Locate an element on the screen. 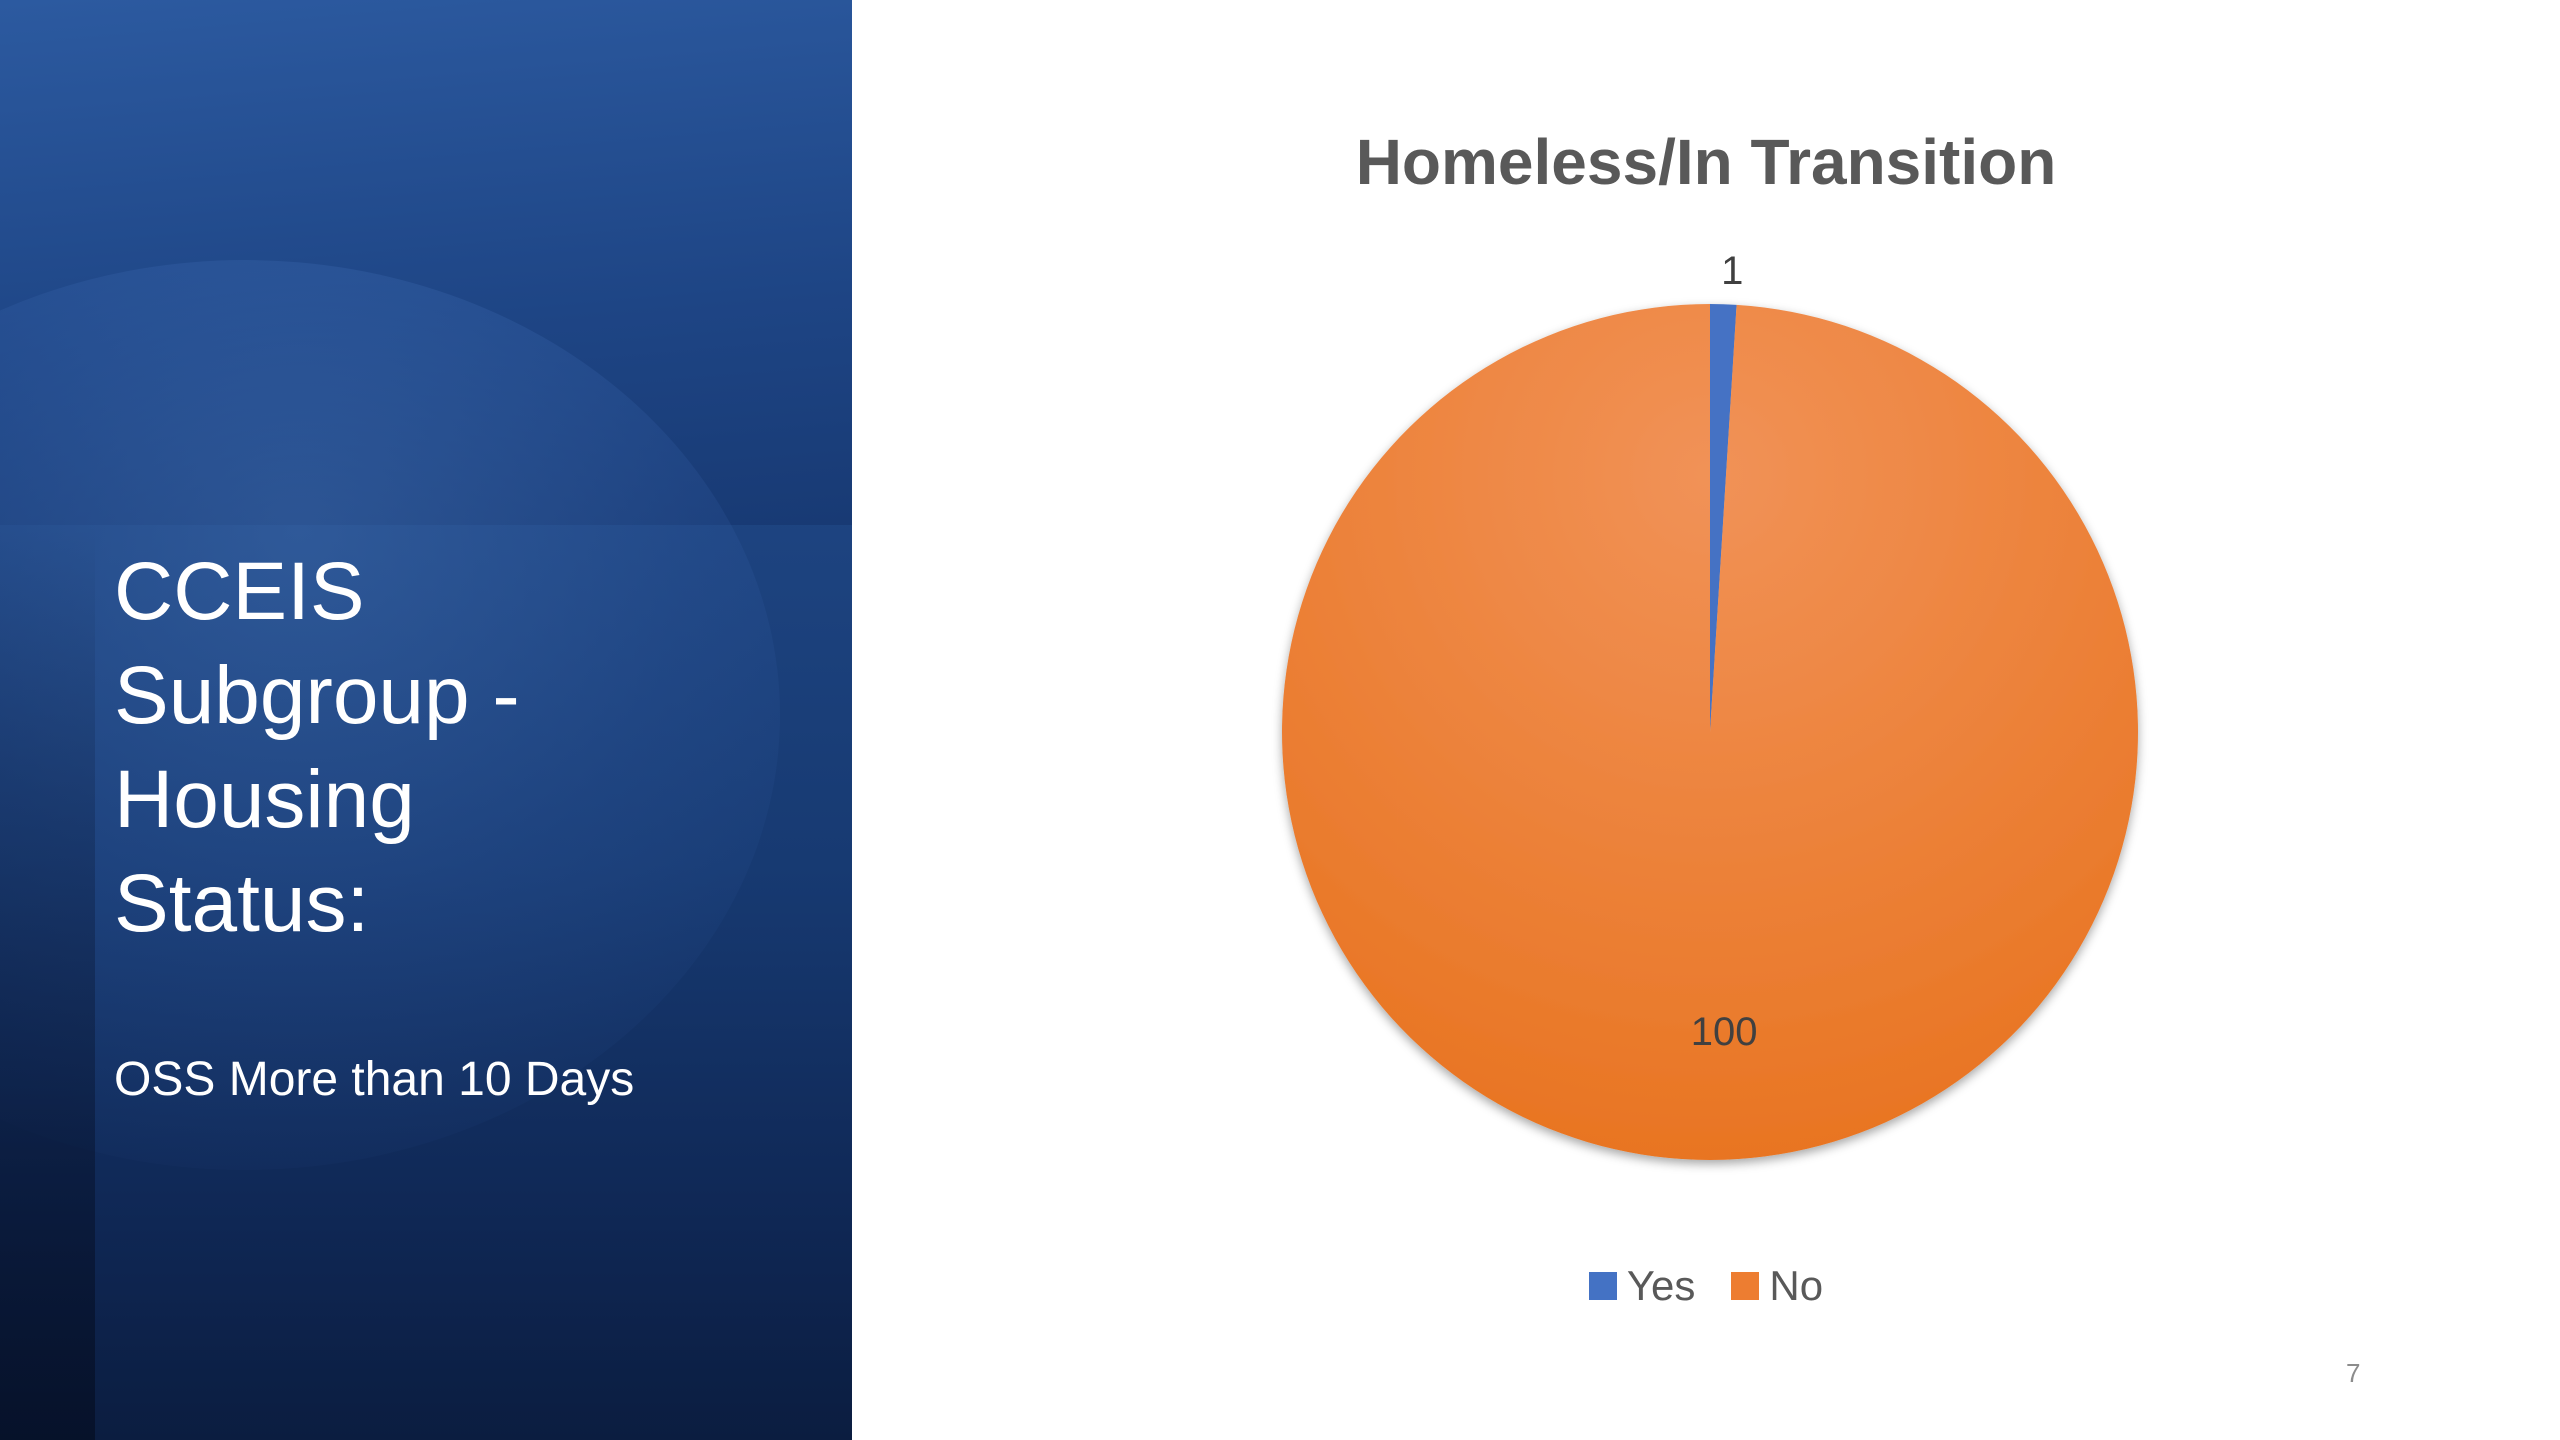 Image resolution: width=2560 pixels, height=1440 pixels. chart-title: Homeless/In Transition is located at coordinates (1706, 162).